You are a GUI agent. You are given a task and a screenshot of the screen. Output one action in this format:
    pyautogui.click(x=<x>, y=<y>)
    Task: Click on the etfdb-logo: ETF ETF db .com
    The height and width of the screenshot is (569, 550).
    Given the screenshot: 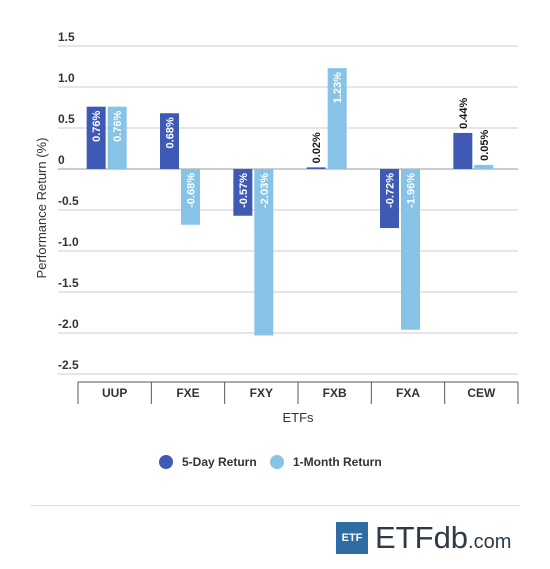 What is the action you would take?
    pyautogui.click(x=423, y=538)
    